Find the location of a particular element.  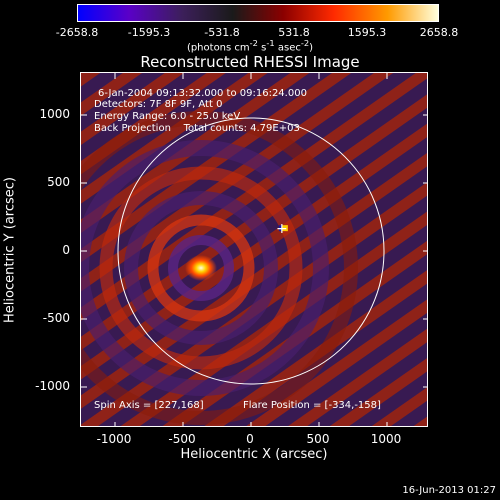

info-line-method: Back Projection Total counts: 4.79E+03 is located at coordinates (197, 128).